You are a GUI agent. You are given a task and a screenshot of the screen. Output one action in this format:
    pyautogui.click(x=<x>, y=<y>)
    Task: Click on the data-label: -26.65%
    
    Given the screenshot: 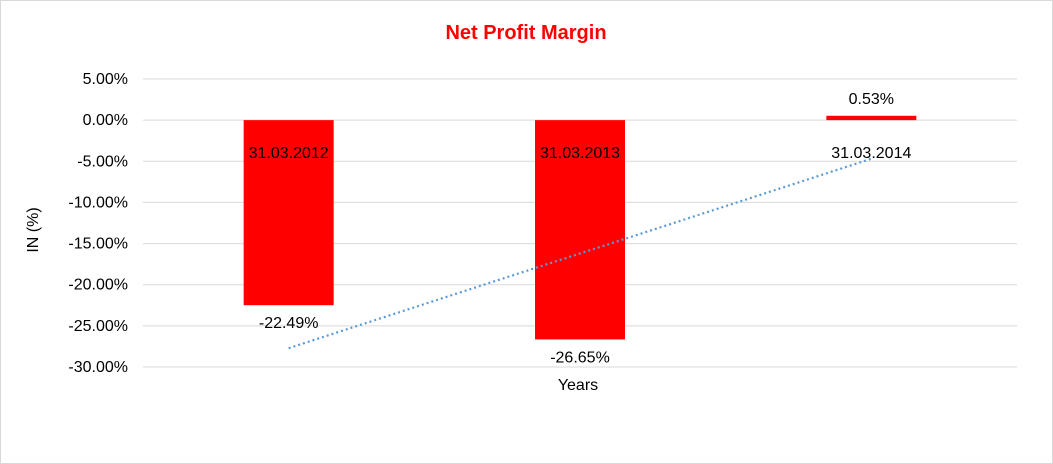 What is the action you would take?
    pyautogui.click(x=580, y=357)
    